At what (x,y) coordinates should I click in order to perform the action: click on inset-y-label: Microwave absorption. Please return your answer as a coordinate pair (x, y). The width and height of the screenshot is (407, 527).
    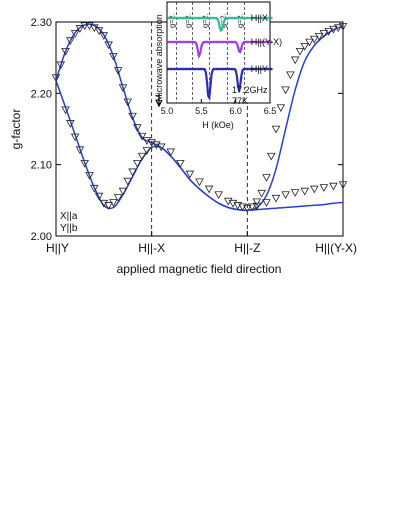
    Looking at the image, I should click on (159, 58).